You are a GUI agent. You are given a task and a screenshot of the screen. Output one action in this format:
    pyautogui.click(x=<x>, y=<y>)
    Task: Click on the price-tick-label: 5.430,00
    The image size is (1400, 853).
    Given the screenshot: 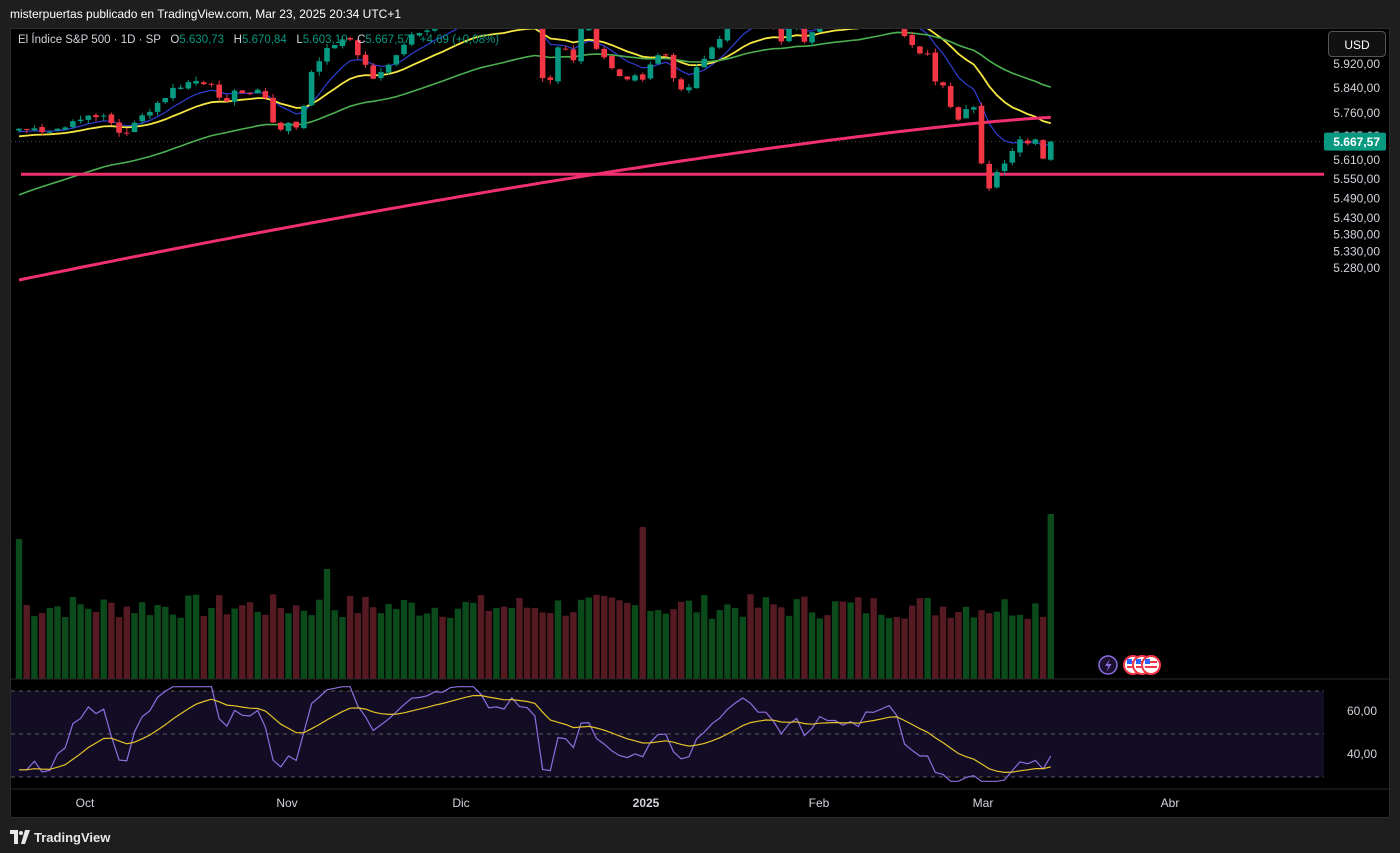 What is the action you would take?
    pyautogui.click(x=1356, y=218)
    